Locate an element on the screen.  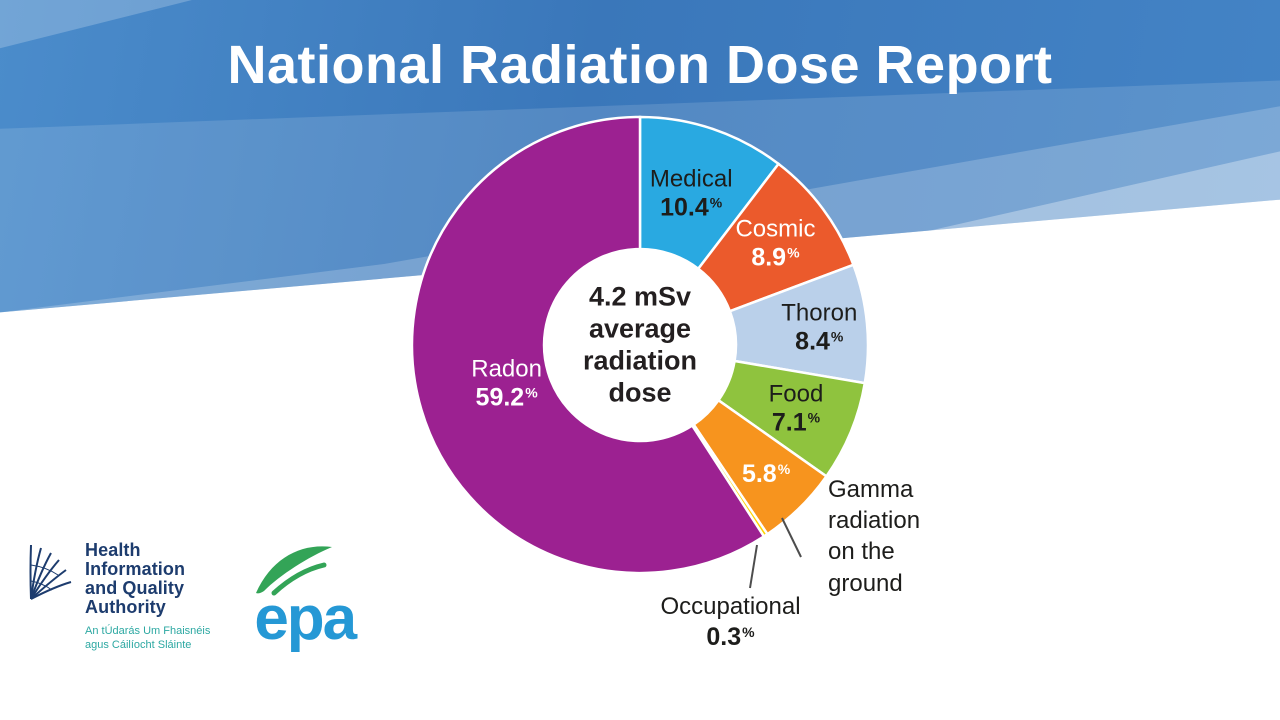
slice-name: Thoron is located at coordinates (819, 313).